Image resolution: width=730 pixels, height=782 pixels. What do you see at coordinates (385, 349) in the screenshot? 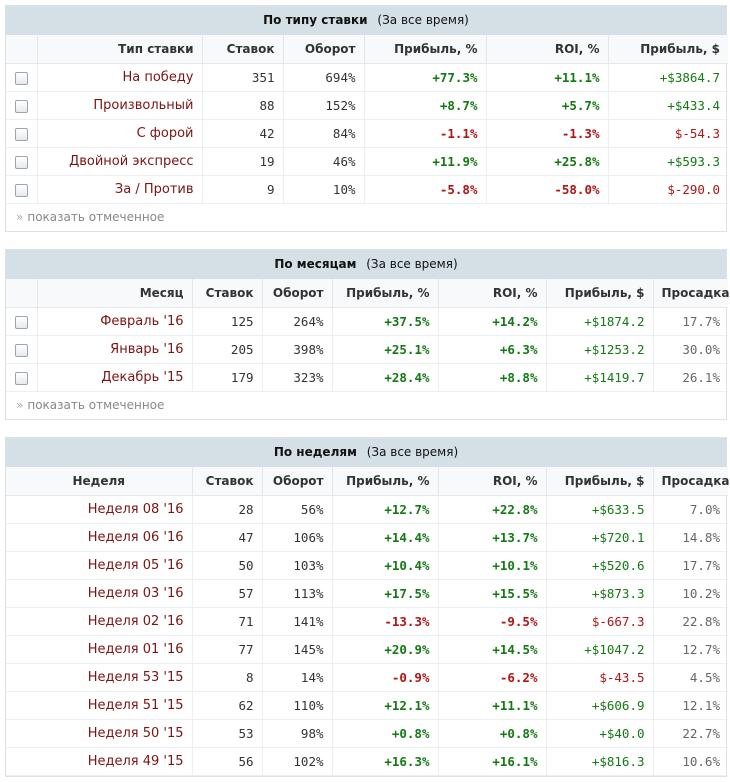
I see `profit-percent: +25.1%` at bounding box center [385, 349].